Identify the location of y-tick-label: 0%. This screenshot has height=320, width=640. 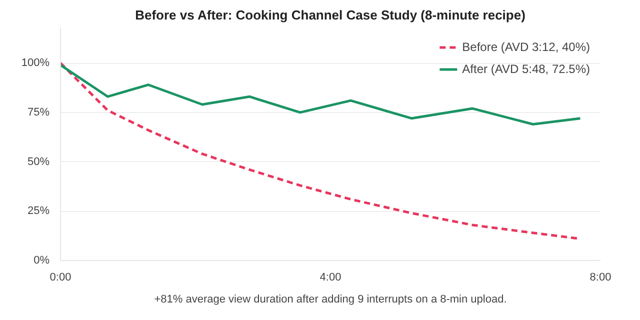
(42, 260).